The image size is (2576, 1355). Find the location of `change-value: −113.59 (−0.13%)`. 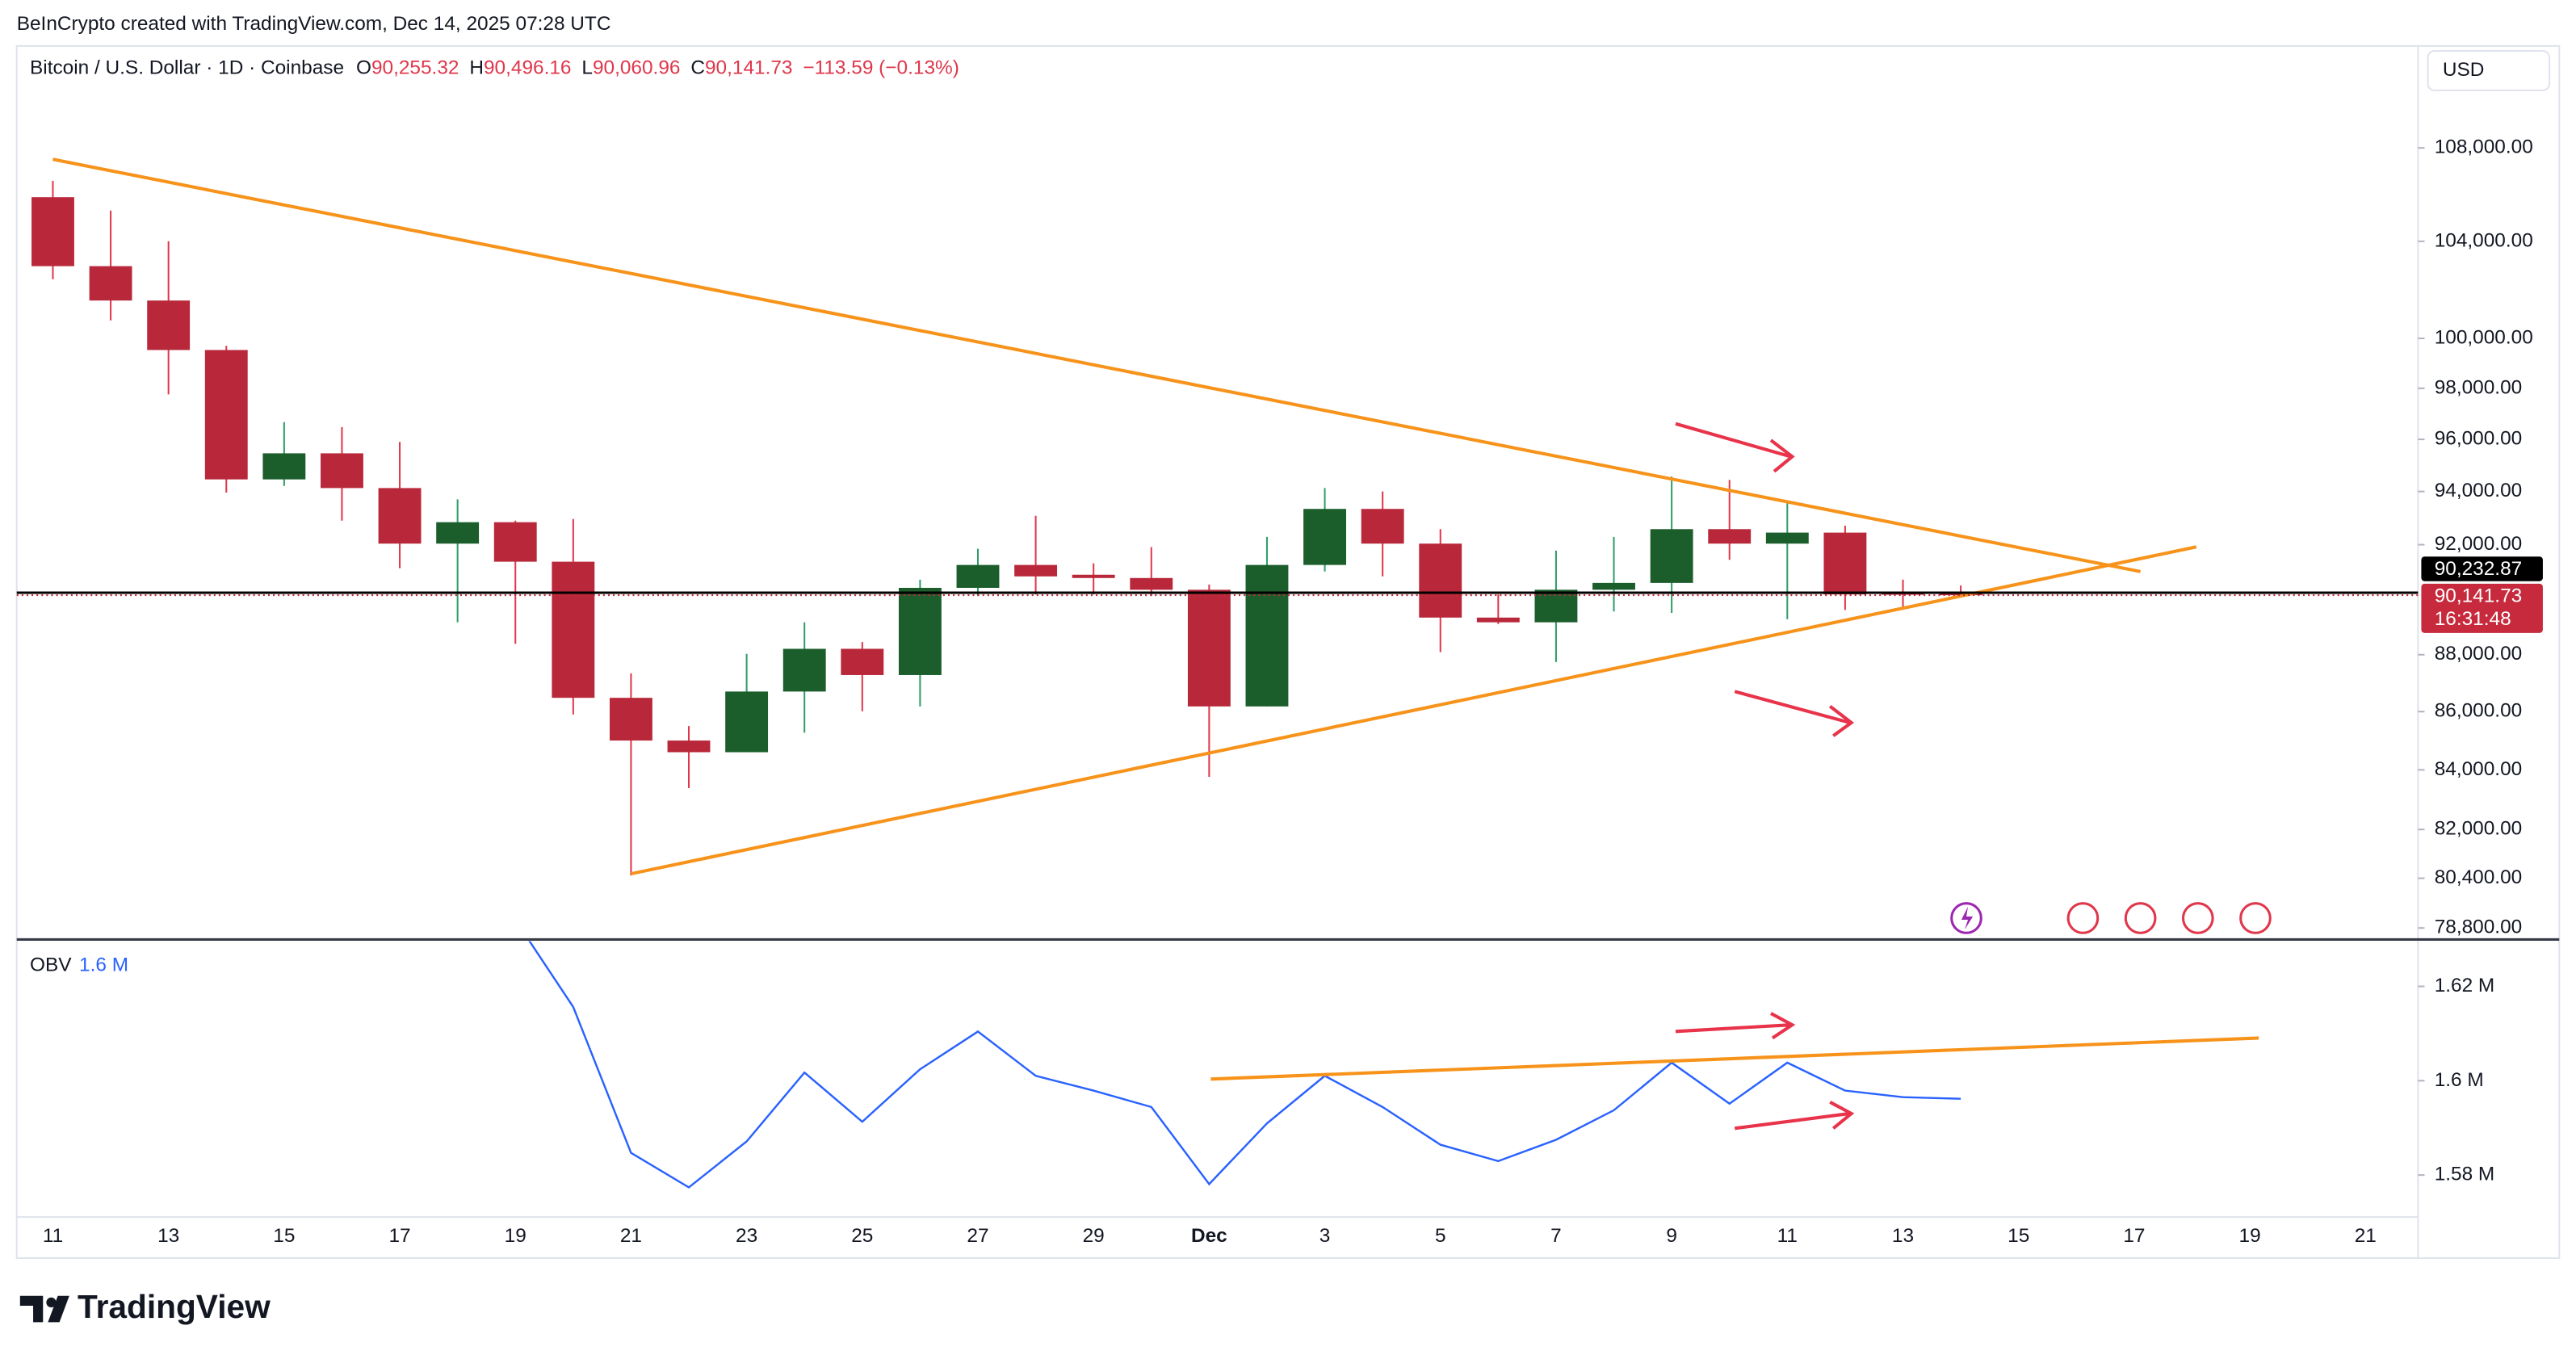

change-value: −113.59 (−0.13%) is located at coordinates (881, 68).